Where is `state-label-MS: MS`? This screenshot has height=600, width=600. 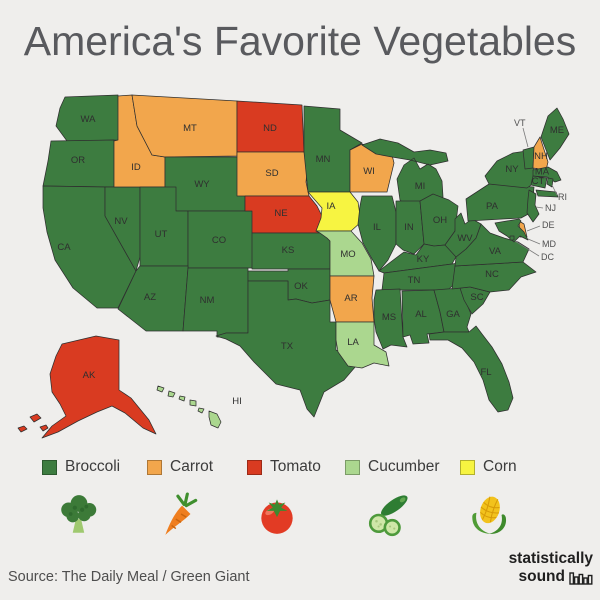 state-label-MS: MS is located at coordinates (389, 317).